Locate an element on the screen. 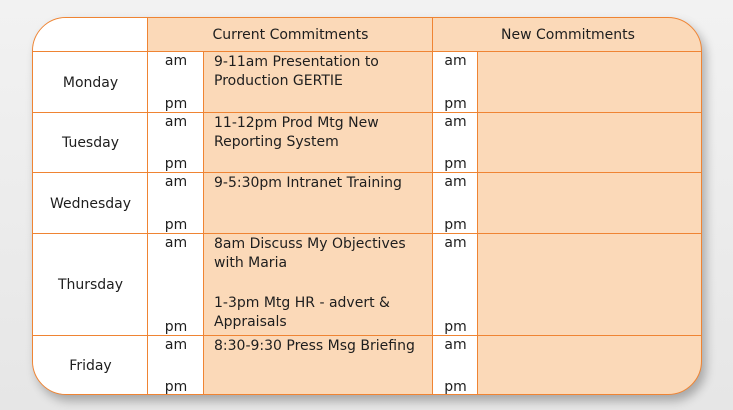 The height and width of the screenshot is (410, 733). current-am-commitment: 9-11am Presentation to Production GERTIE is located at coordinates (296, 71).